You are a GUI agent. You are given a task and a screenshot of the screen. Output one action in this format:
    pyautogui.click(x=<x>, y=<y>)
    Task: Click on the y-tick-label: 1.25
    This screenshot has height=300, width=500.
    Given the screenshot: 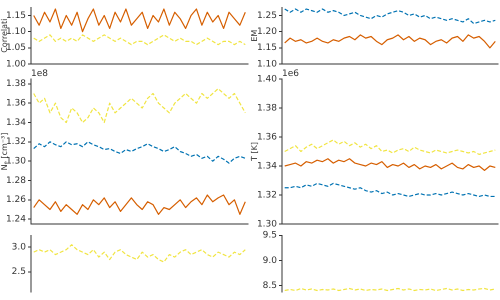 What is the action you would take?
    pyautogui.click(x=266, y=15)
    